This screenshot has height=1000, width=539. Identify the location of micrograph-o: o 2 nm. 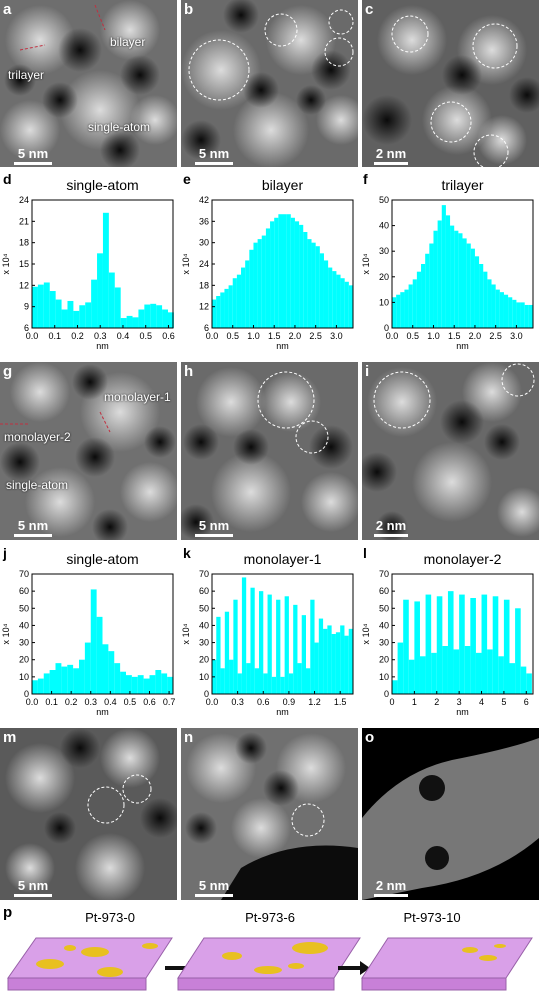
(450, 814).